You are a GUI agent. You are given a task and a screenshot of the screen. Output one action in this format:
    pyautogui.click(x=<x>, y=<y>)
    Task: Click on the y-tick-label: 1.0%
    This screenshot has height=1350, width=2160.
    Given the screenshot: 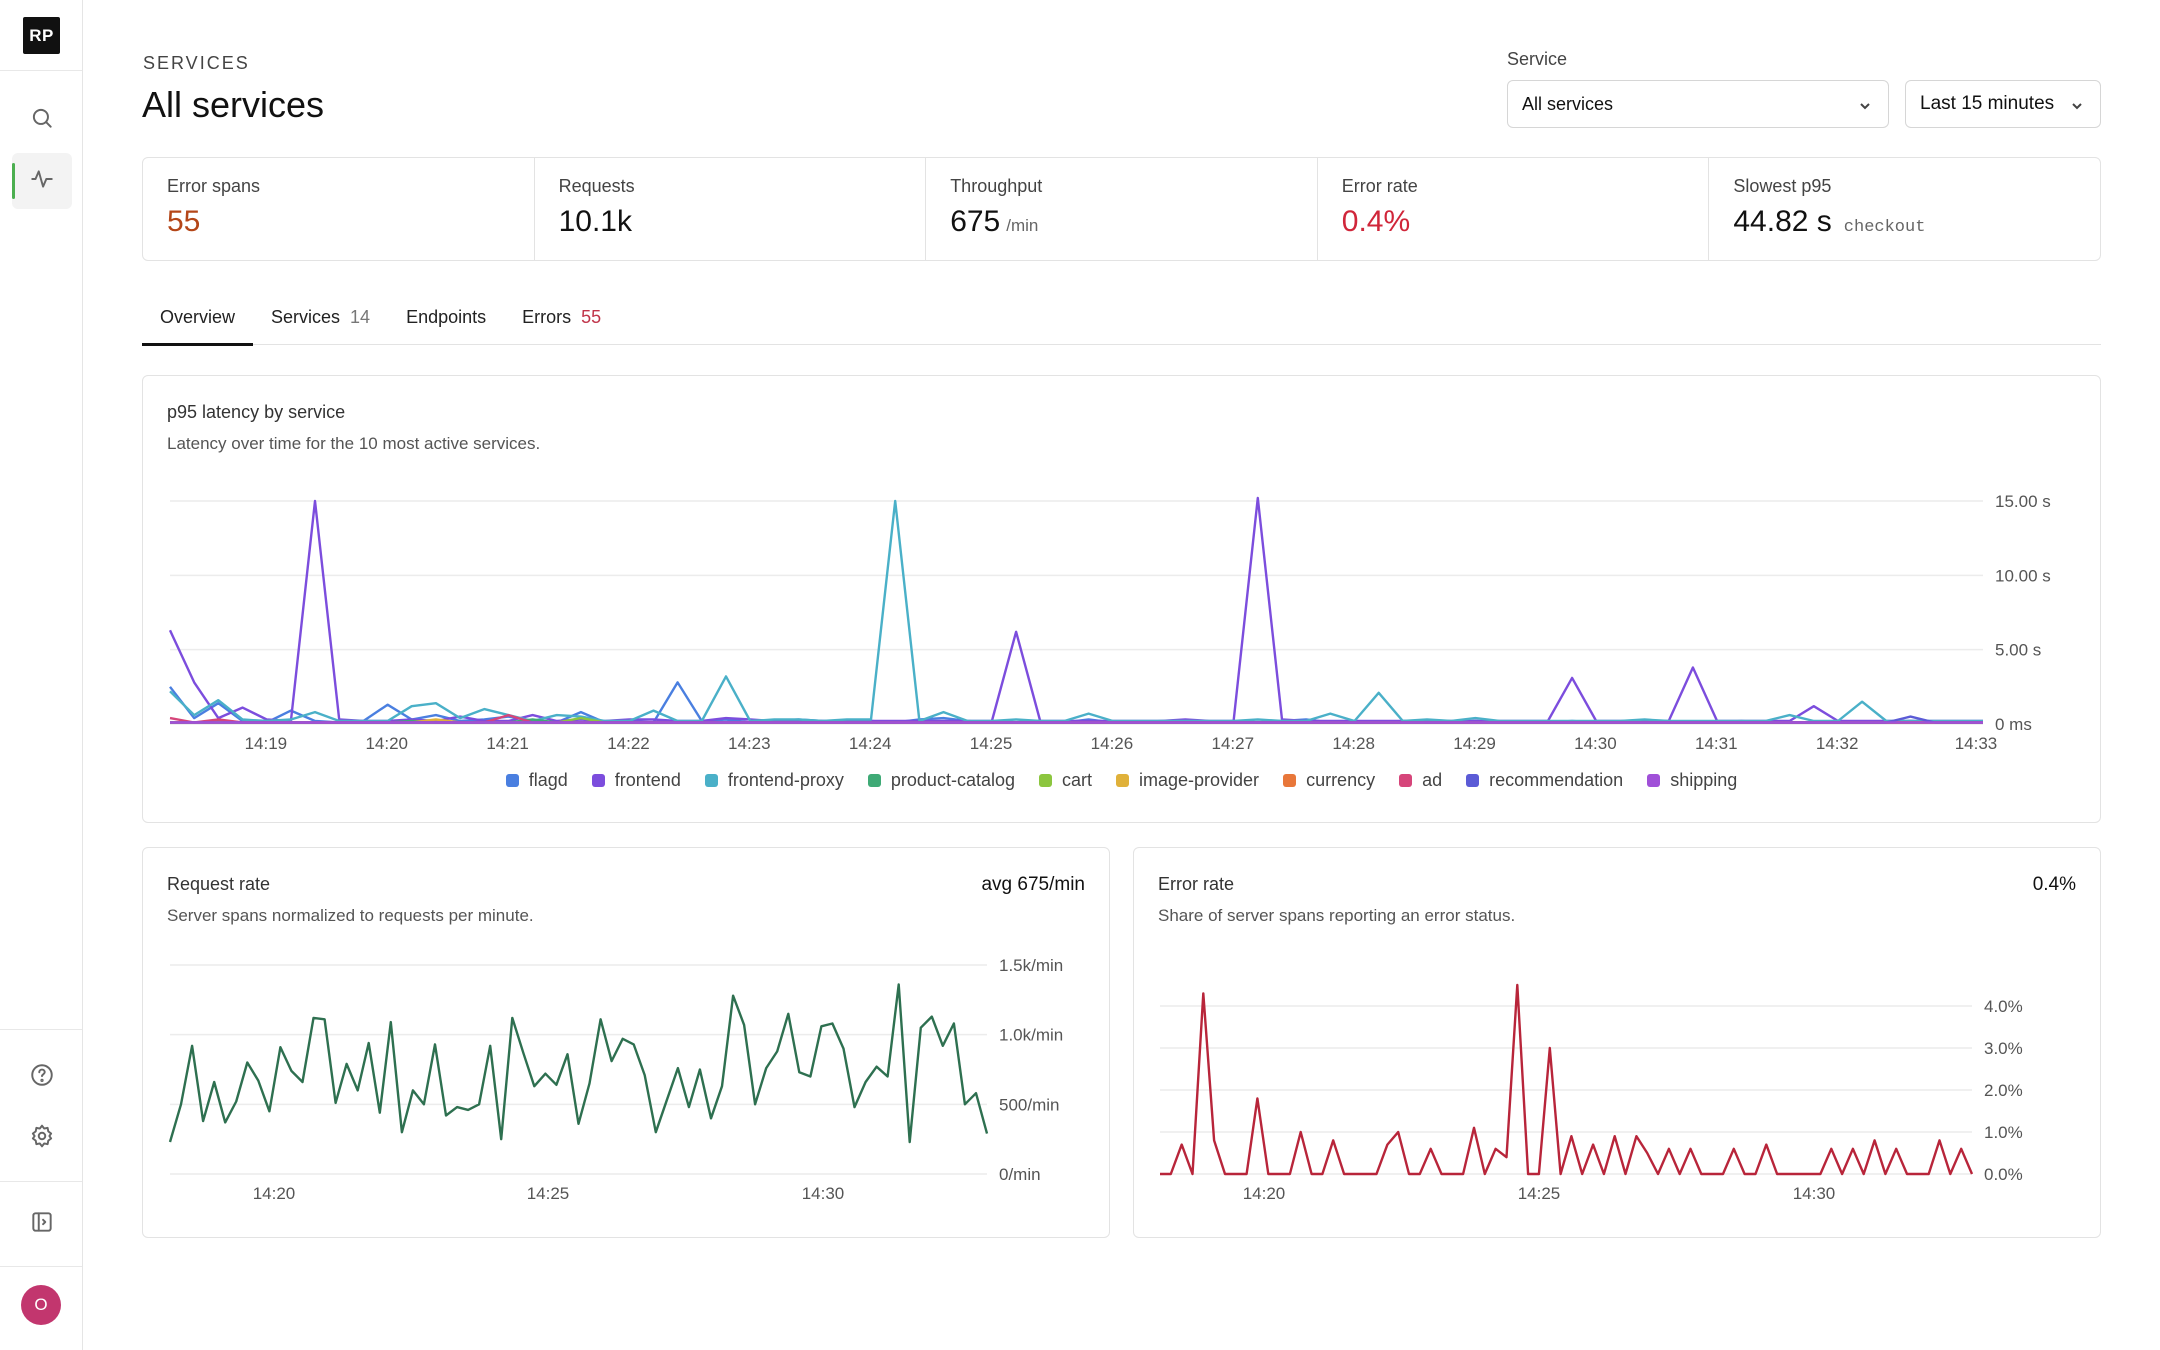 What is the action you would take?
    pyautogui.click(x=2003, y=1132)
    